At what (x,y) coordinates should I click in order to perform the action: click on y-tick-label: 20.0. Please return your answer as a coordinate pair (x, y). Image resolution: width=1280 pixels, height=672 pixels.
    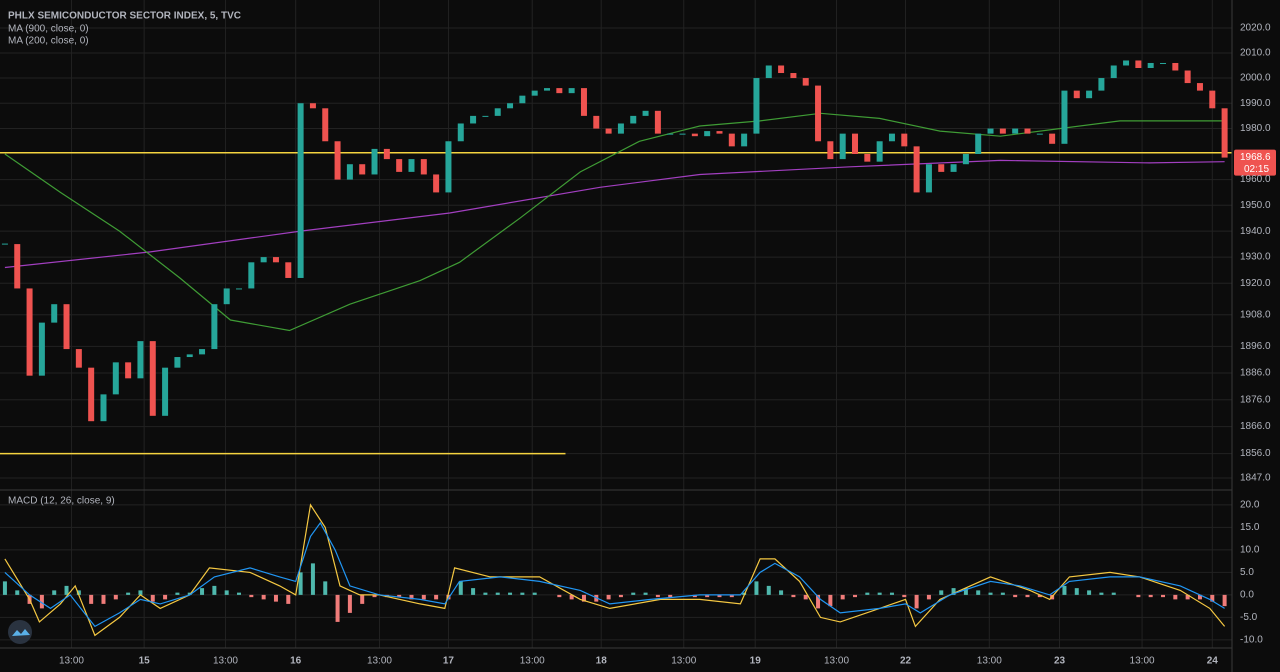
    Looking at the image, I should click on (1250, 504).